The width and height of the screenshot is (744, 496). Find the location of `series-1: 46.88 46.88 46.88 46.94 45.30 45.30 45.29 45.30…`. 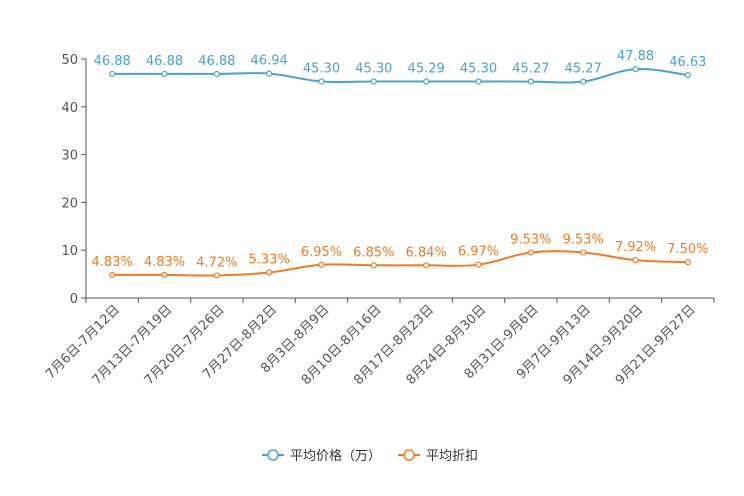

series-1: 46.88 46.88 46.88 46.94 45.30 45.30 45.29 45.30… is located at coordinates (400, 67).